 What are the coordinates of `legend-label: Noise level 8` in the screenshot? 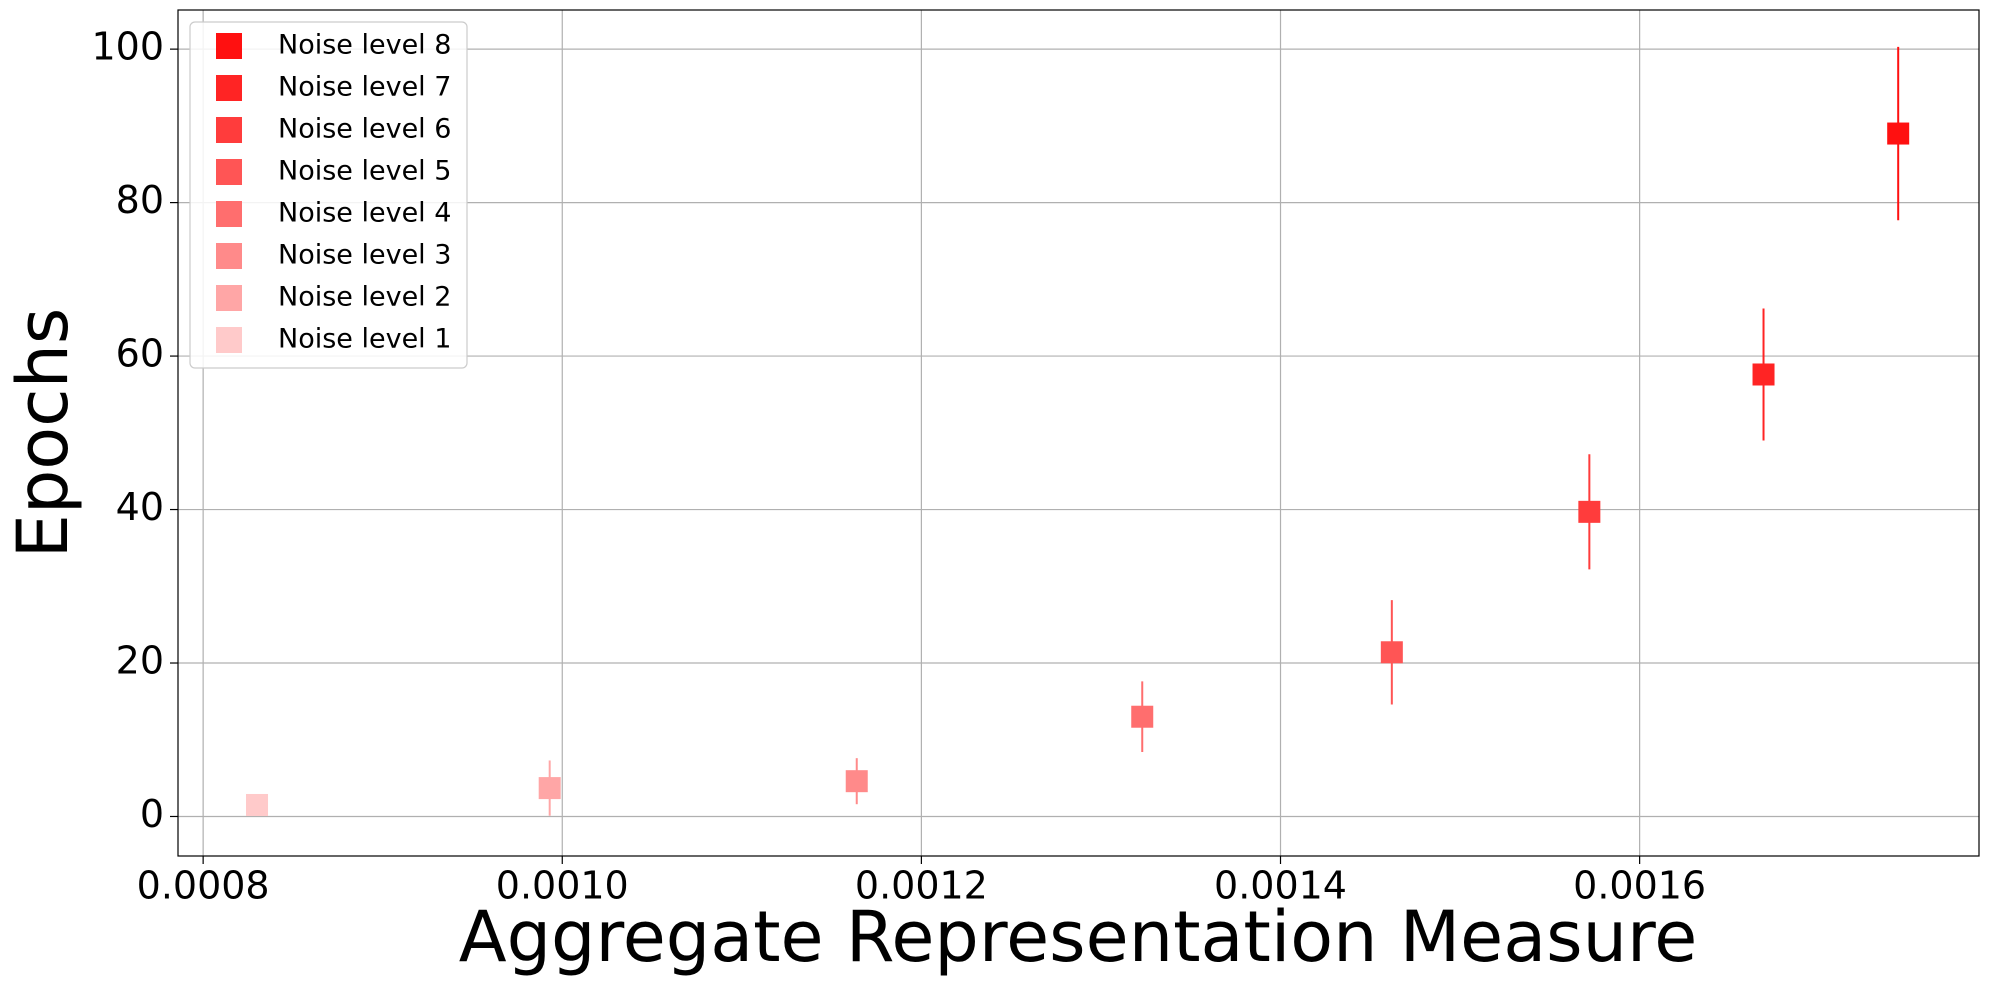 It's located at (364, 45).